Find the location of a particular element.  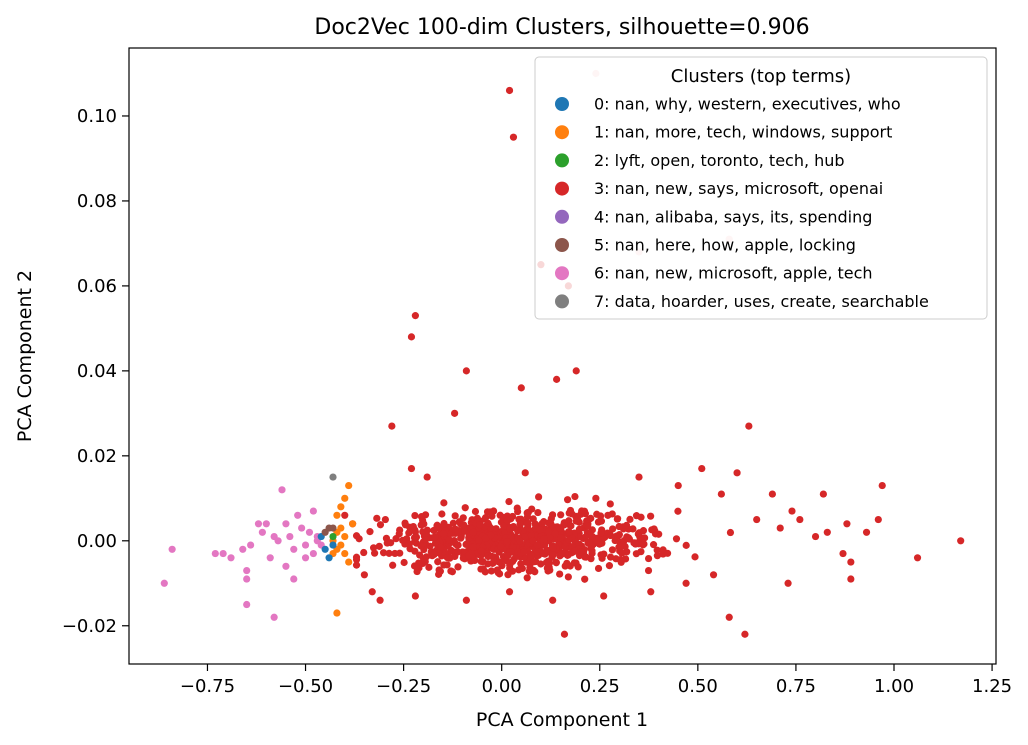

x-tick-label: −0.75 is located at coordinates (207, 686).